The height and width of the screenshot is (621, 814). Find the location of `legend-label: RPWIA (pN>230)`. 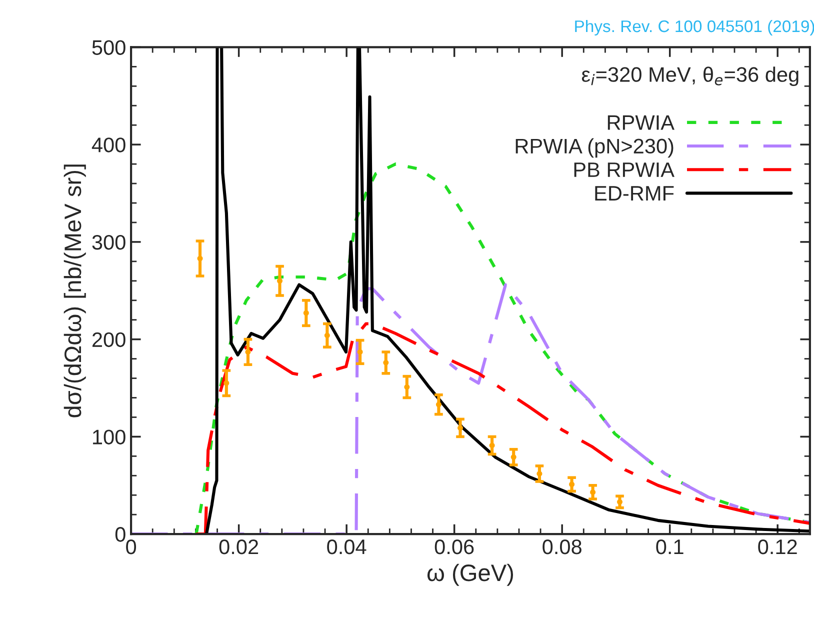

legend-label: RPWIA (pN>230) is located at coordinates (595, 148).